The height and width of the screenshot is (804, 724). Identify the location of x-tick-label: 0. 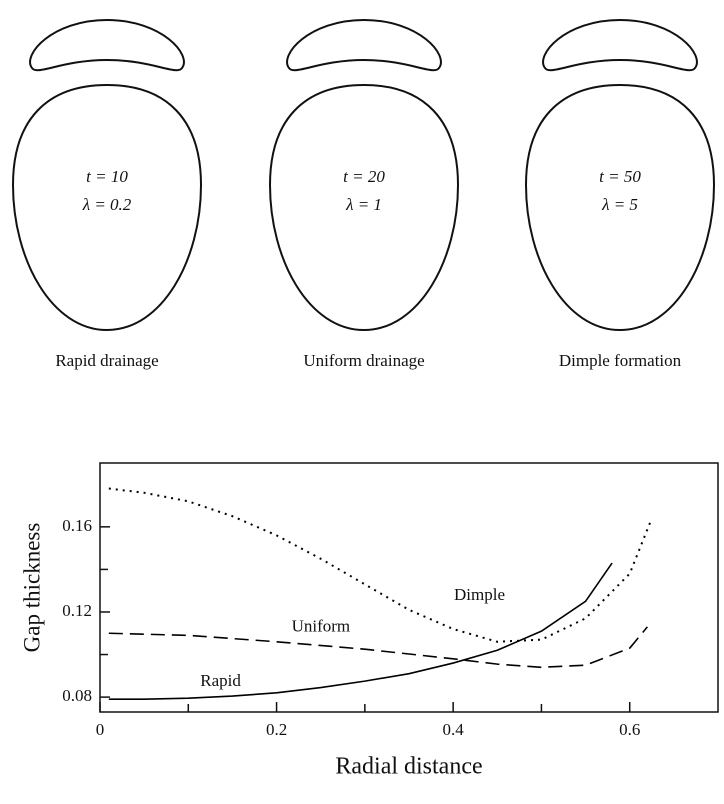
(100, 729).